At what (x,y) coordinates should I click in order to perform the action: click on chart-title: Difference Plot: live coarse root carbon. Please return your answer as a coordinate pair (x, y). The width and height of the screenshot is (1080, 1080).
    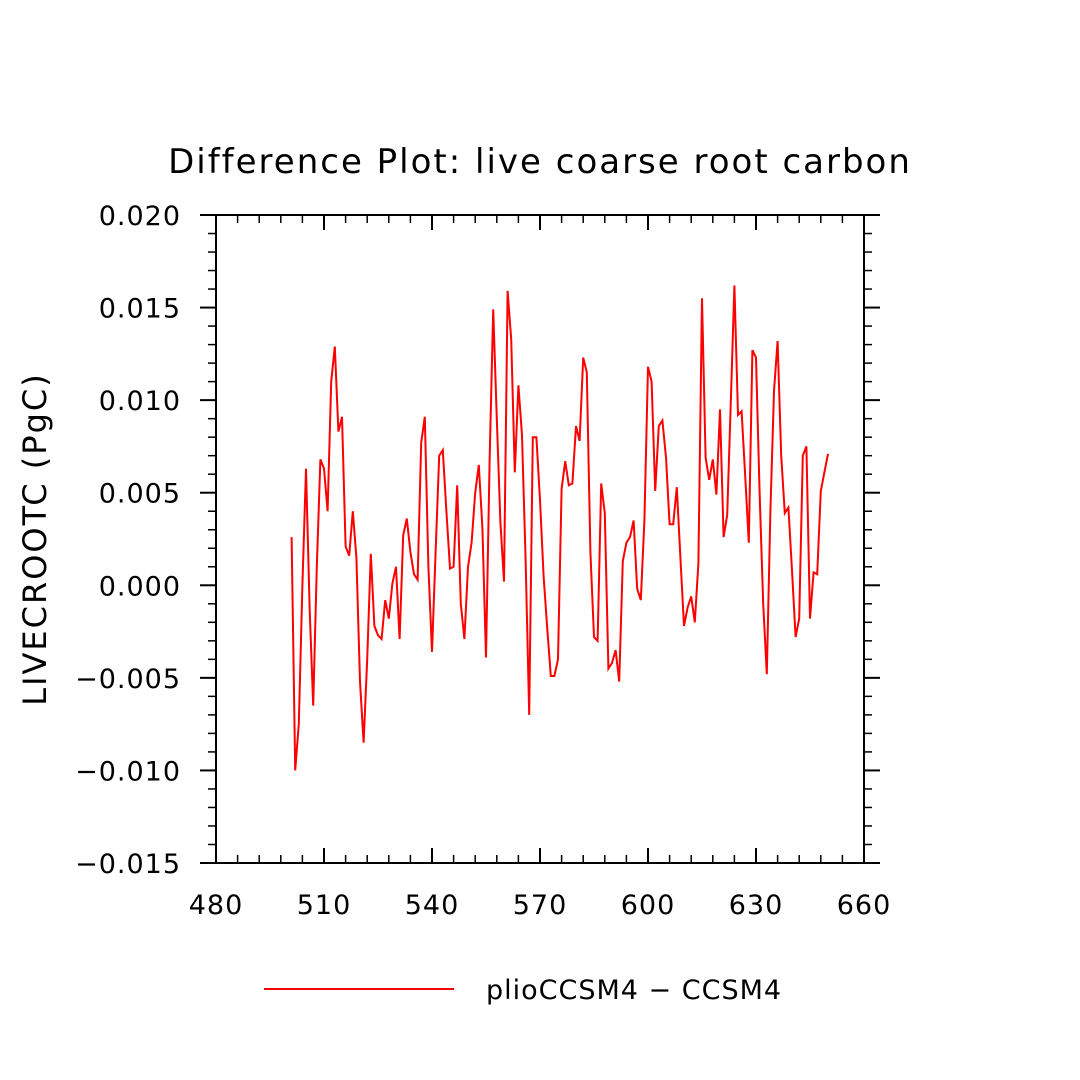
    Looking at the image, I should click on (540, 162).